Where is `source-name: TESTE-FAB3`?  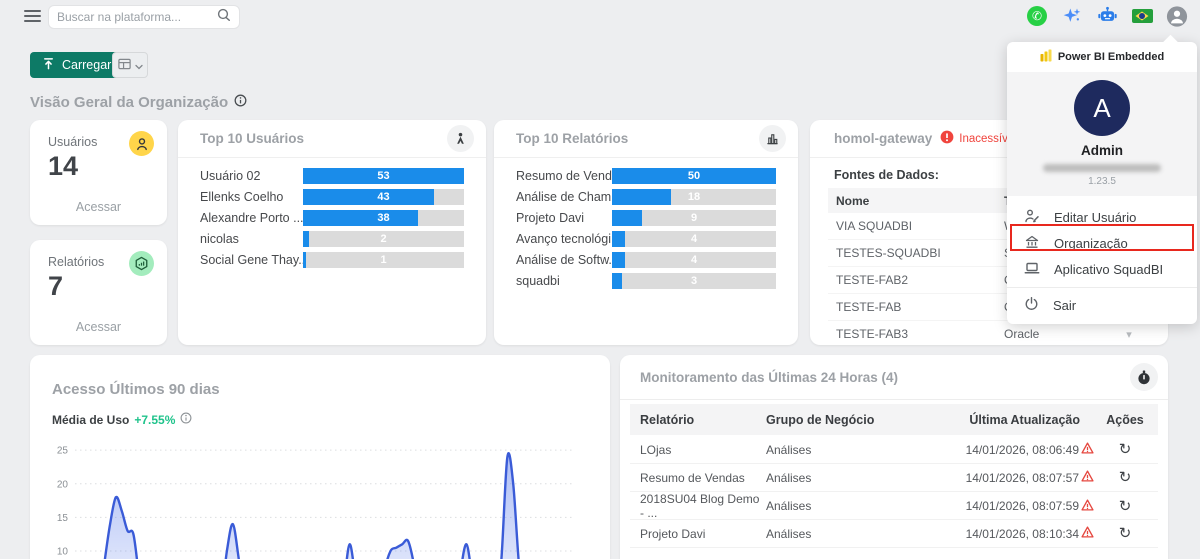
source-name: TESTE-FAB3 is located at coordinates (872, 334).